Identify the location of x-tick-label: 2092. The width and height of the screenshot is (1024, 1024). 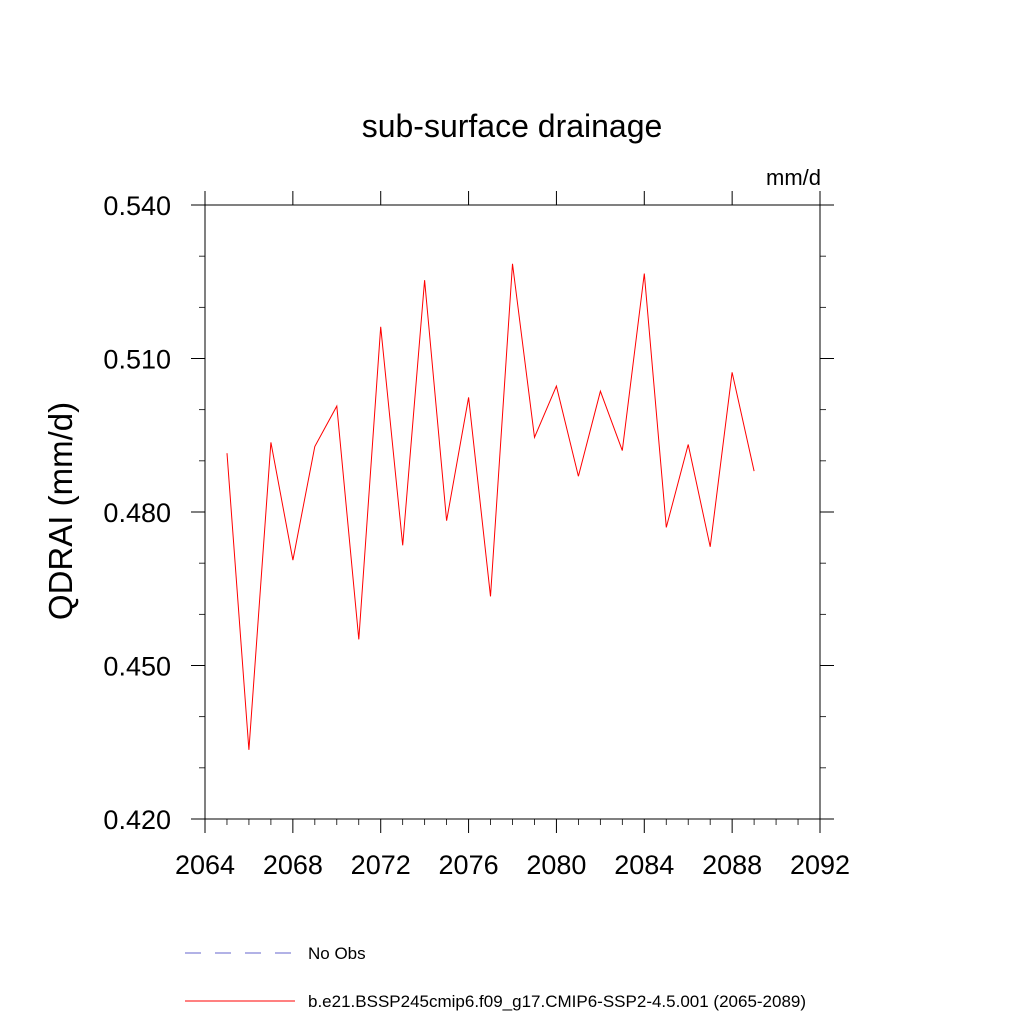
(820, 865).